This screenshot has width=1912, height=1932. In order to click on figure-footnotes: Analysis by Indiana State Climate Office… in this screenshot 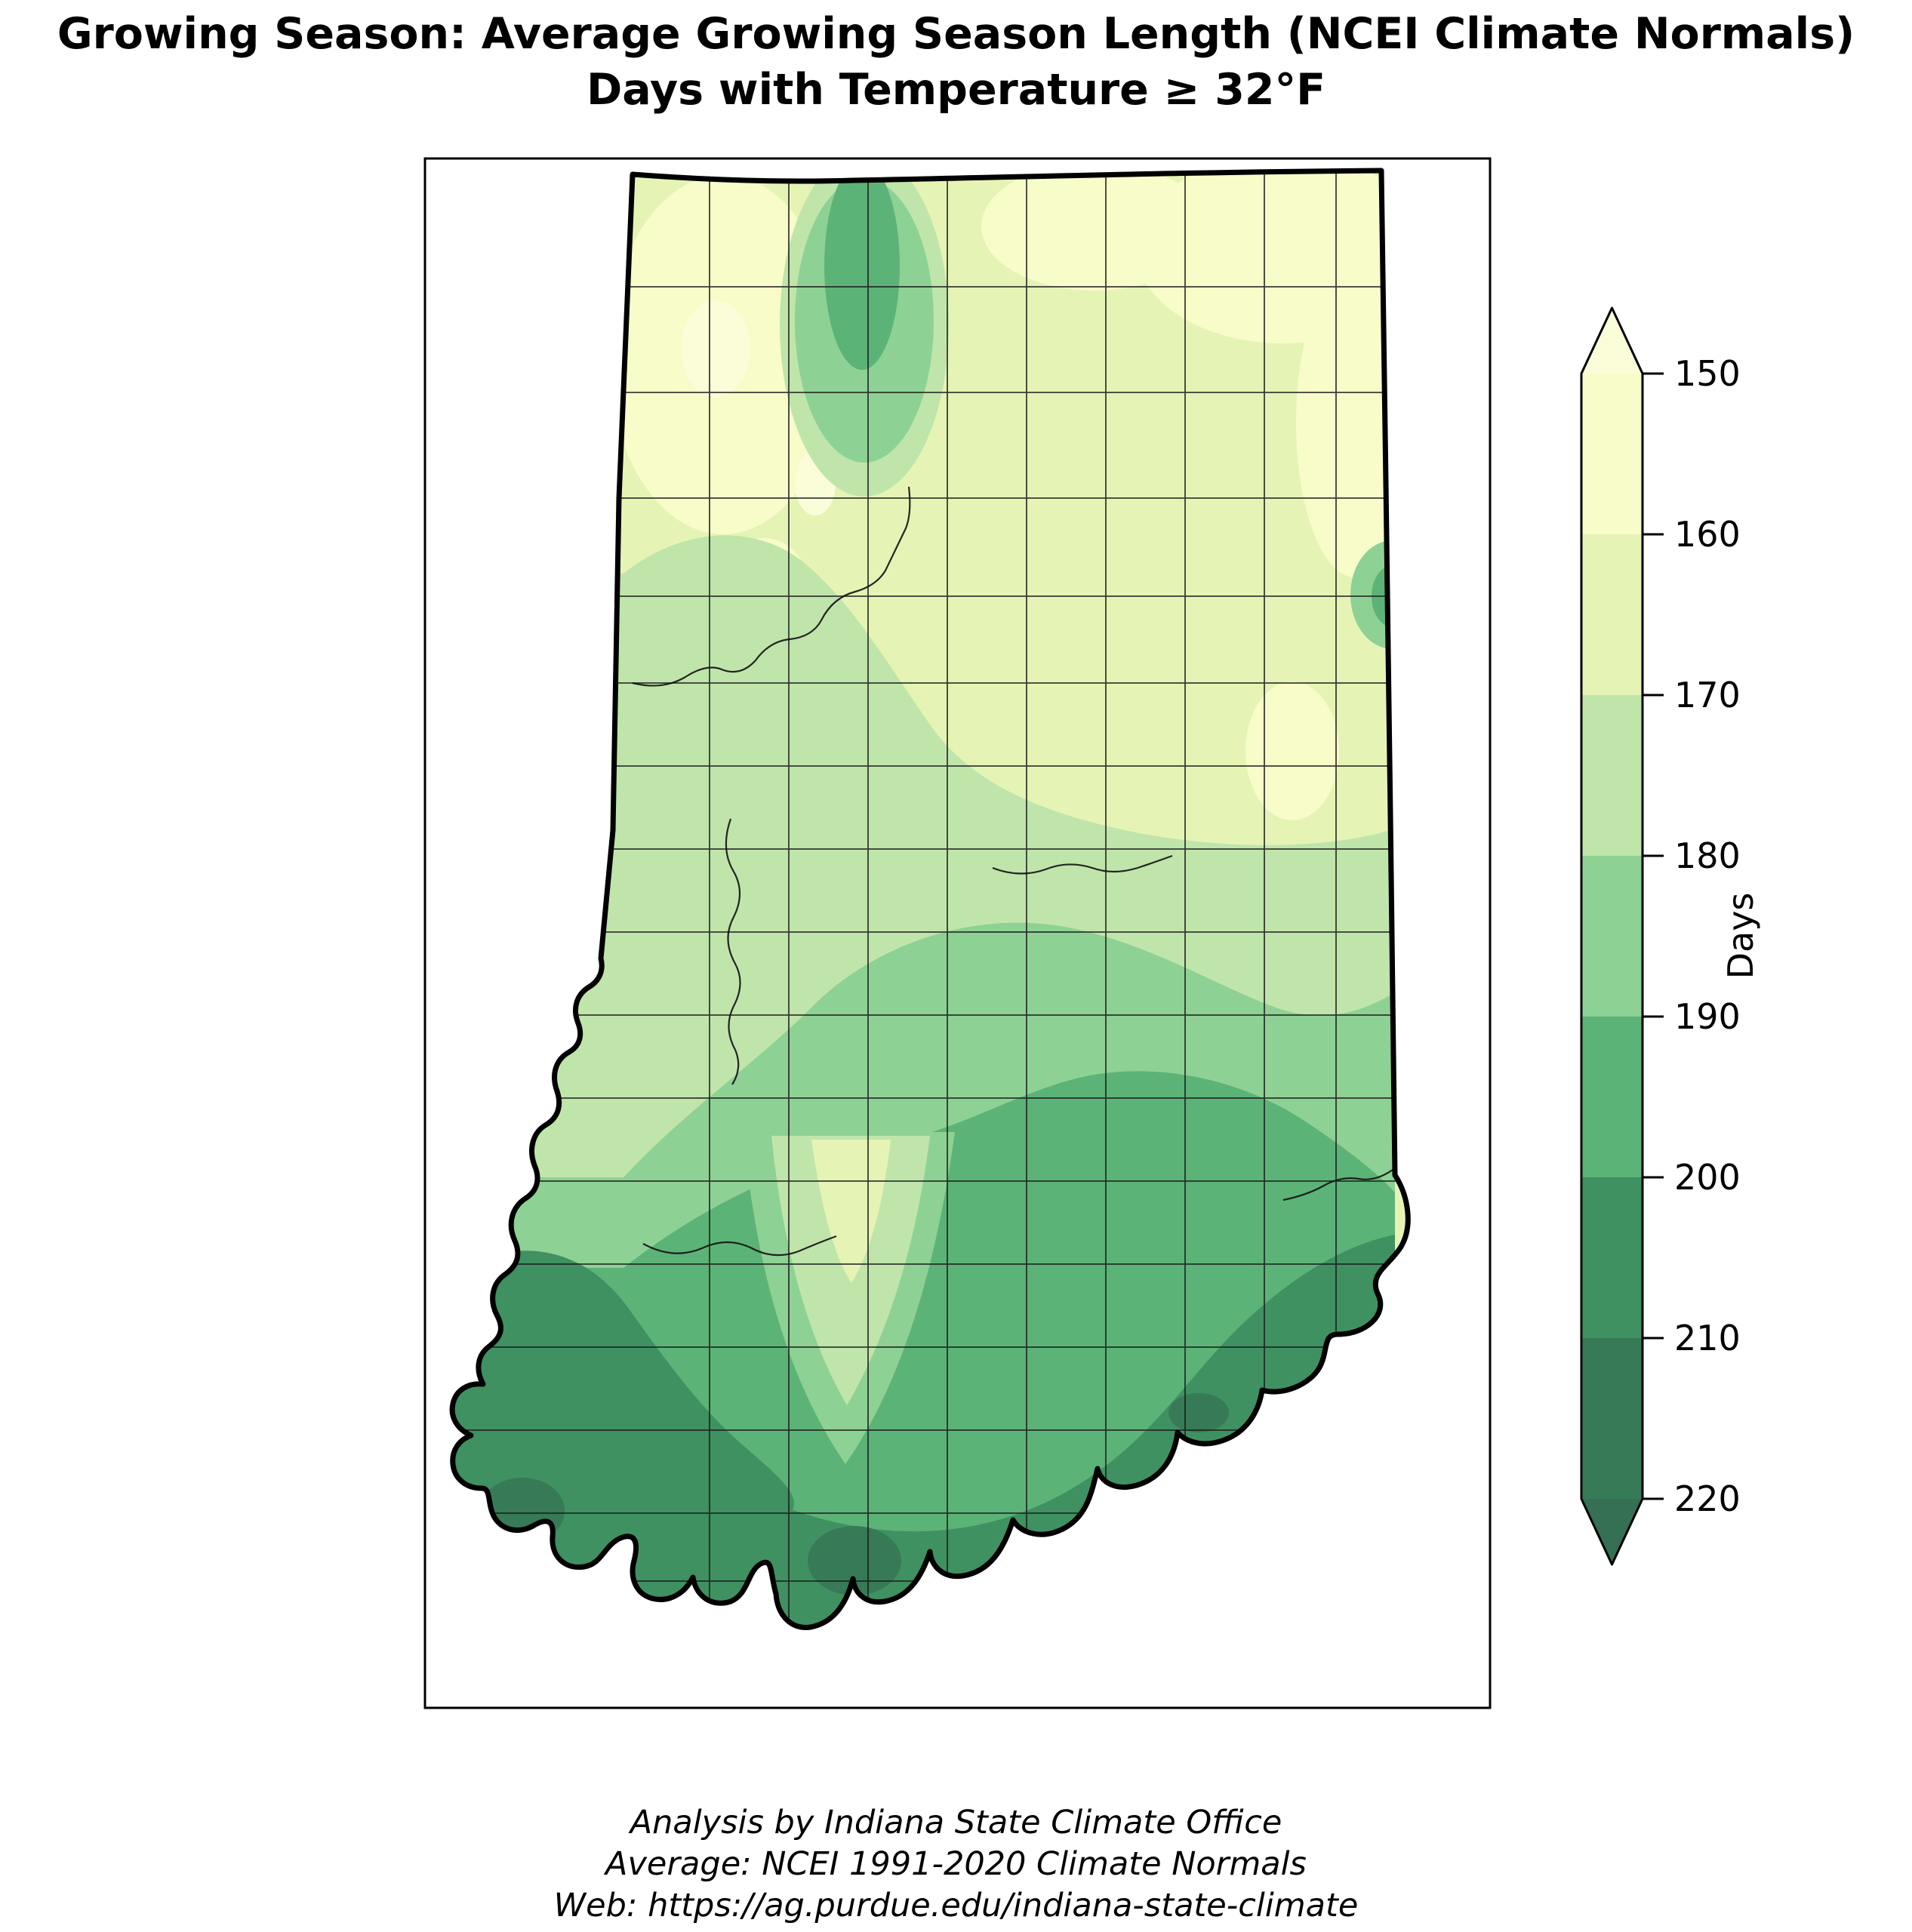, I will do `click(956, 1864)`.